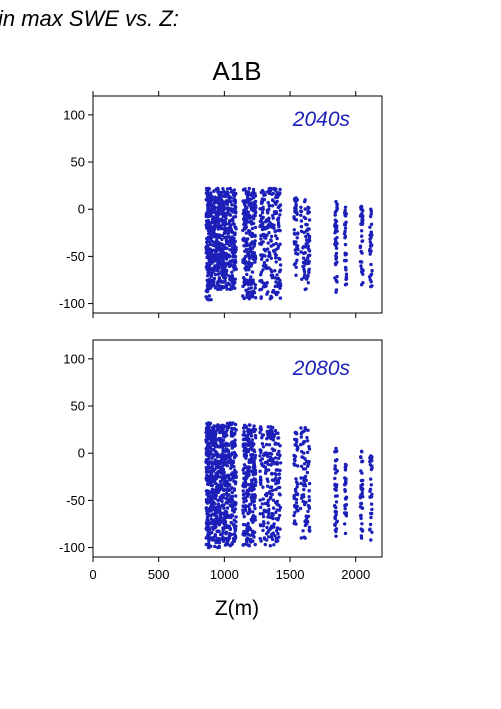  What do you see at coordinates (321, 119) in the screenshot?
I see `panel-label: 2040s` at bounding box center [321, 119].